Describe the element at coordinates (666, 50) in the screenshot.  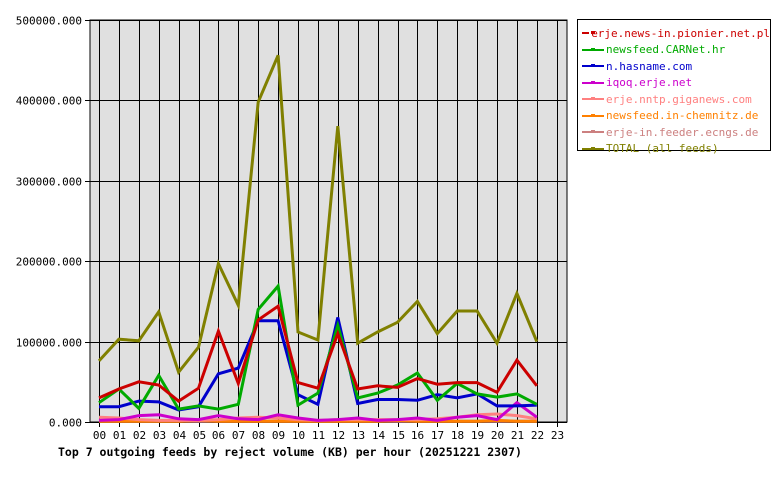
I see `legend-label: newsfeed.CARNet.hr` at that location.